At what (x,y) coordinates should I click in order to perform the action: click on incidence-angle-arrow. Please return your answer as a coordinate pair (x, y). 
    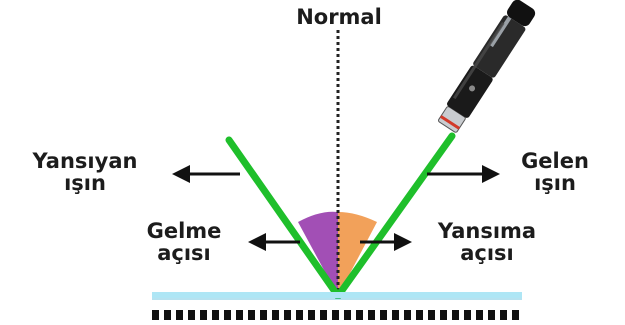
    Looking at the image, I should click on (274, 242).